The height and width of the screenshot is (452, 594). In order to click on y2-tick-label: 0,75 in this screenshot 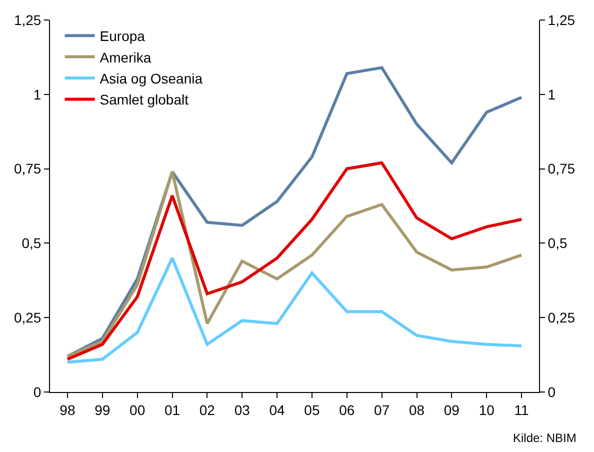, I will do `click(562, 168)`.